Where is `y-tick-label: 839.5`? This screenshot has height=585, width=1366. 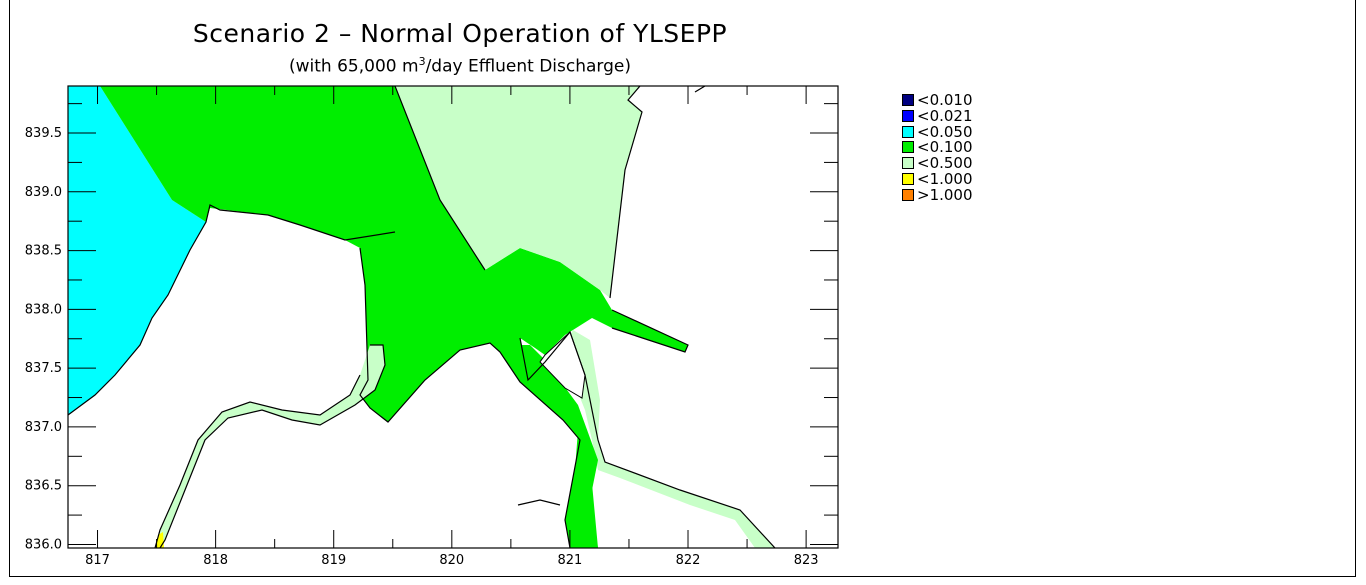 y-tick-label: 839.5 is located at coordinates (43, 133).